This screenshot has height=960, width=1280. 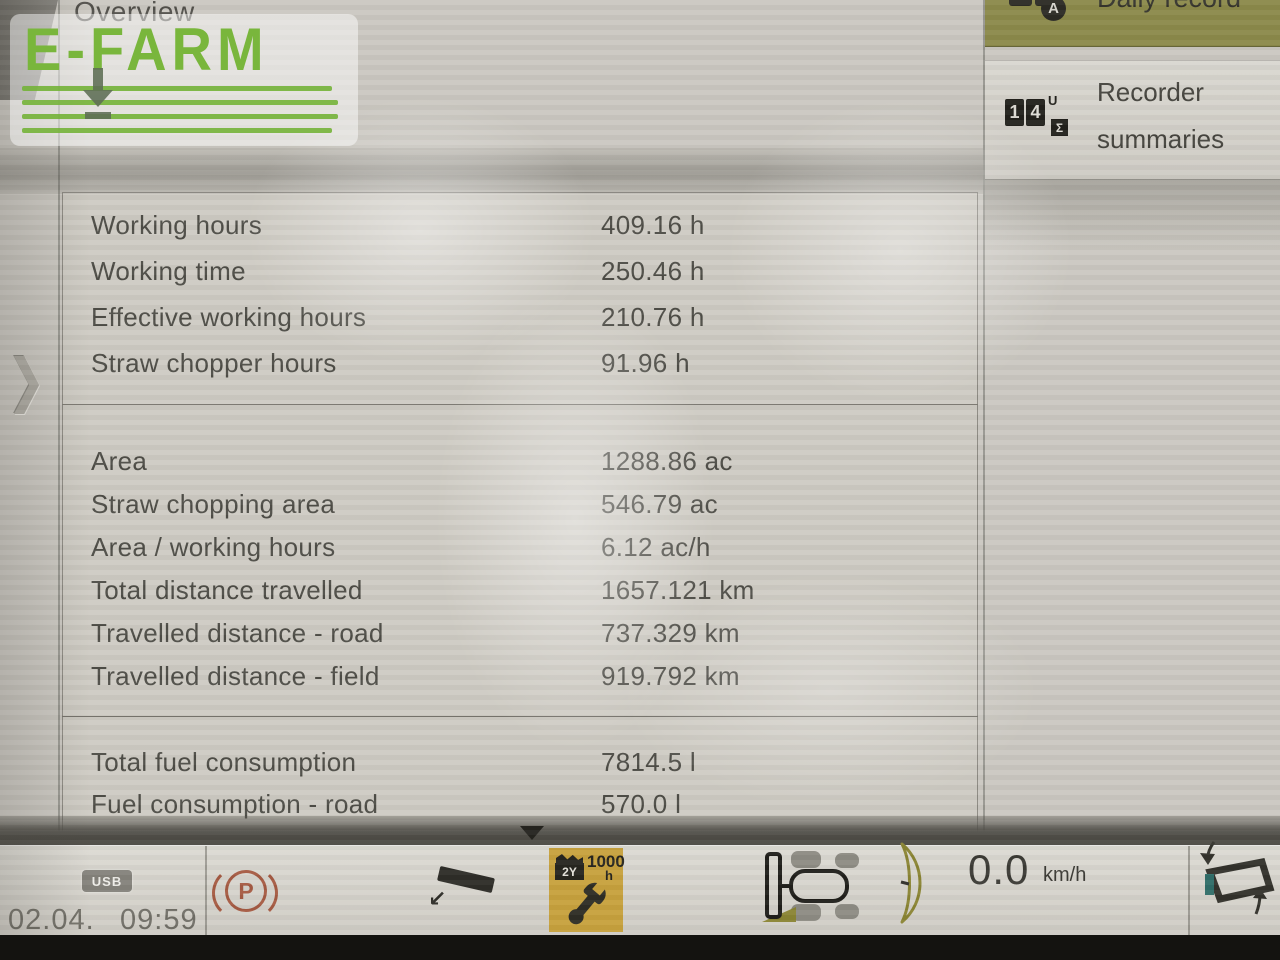 What do you see at coordinates (587, 890) in the screenshot?
I see `service-interval-button: 2Y 1000 h` at bounding box center [587, 890].